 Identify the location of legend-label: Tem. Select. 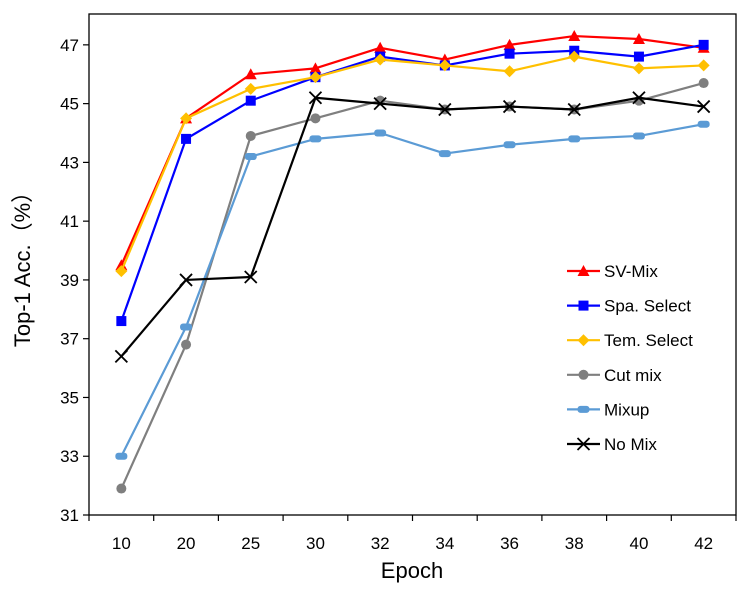
(648, 340).